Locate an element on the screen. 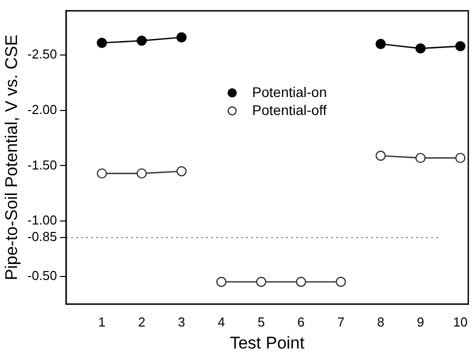 The height and width of the screenshot is (354, 474). x-tick-label: 1 is located at coordinates (102, 322).